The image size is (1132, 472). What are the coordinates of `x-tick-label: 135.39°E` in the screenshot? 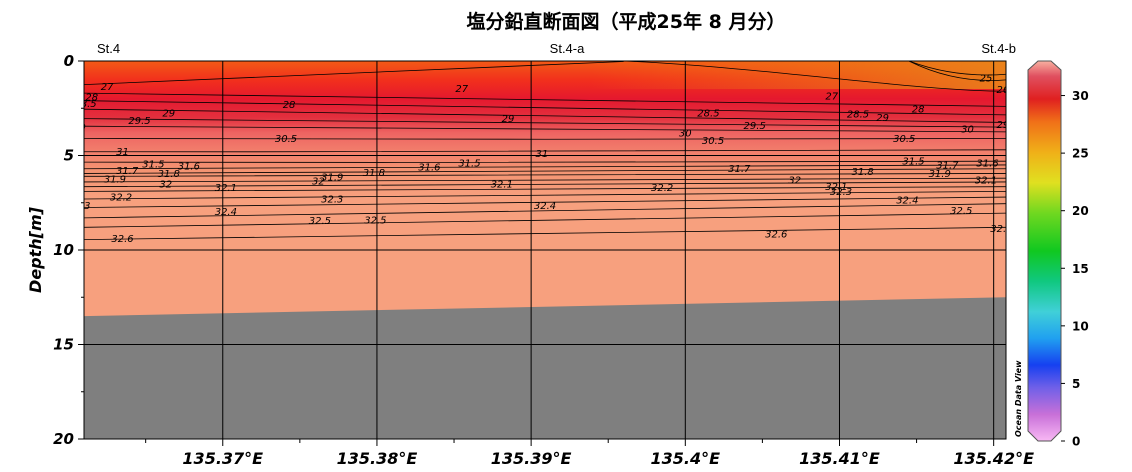 It's located at (531, 458).